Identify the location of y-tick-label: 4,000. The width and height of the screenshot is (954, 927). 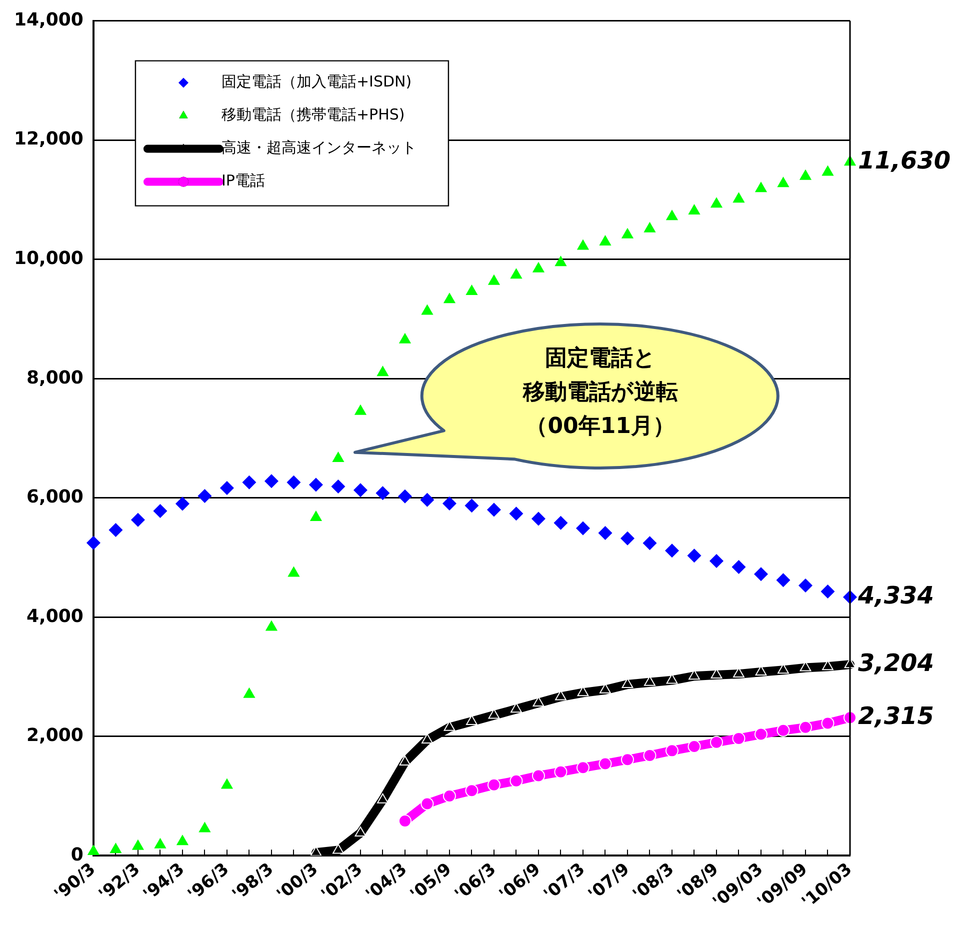
(55, 616).